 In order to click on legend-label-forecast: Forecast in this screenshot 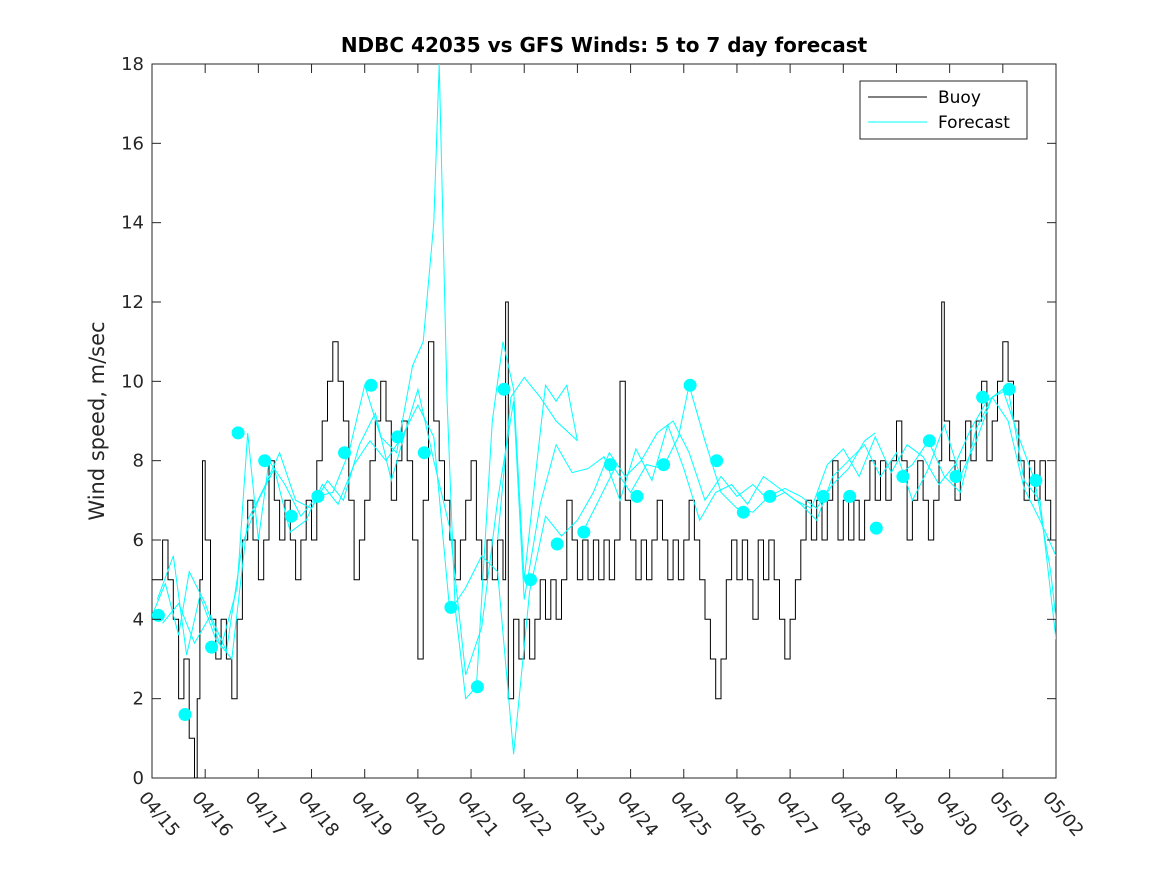, I will do `click(974, 123)`.